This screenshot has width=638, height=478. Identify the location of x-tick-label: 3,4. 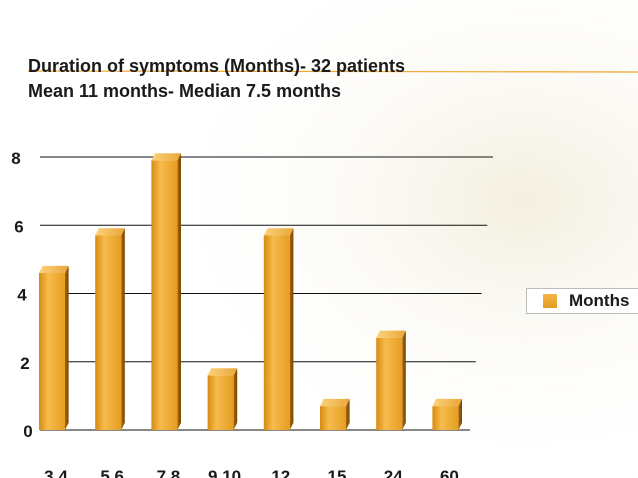
(56, 472).